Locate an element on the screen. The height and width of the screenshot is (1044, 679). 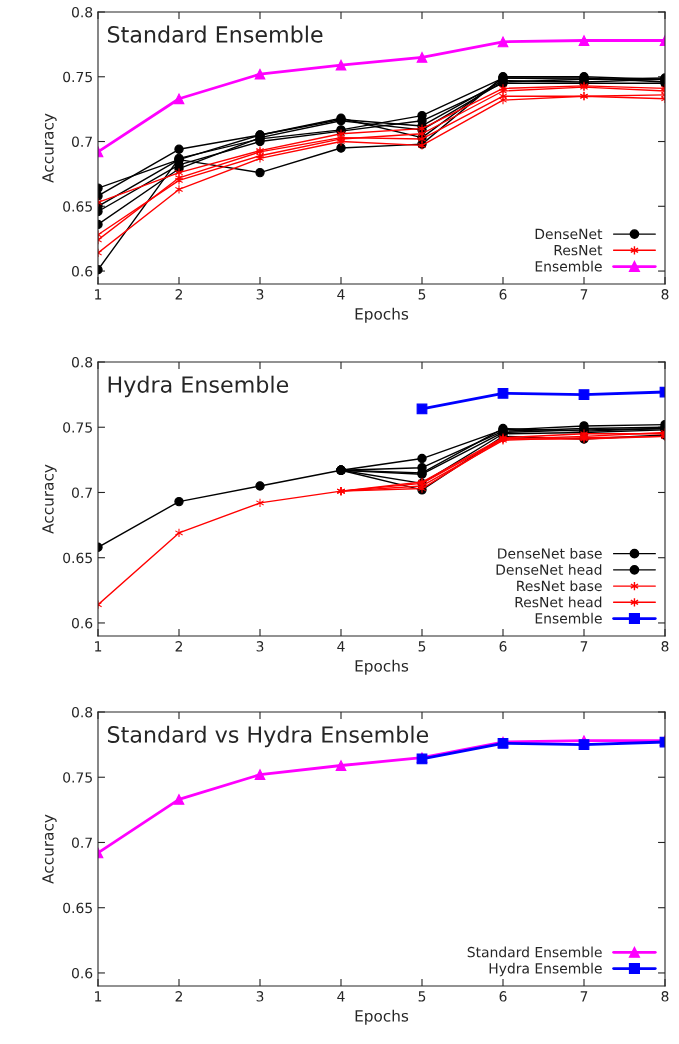
legend-label: ResNet is located at coordinates (578, 250).